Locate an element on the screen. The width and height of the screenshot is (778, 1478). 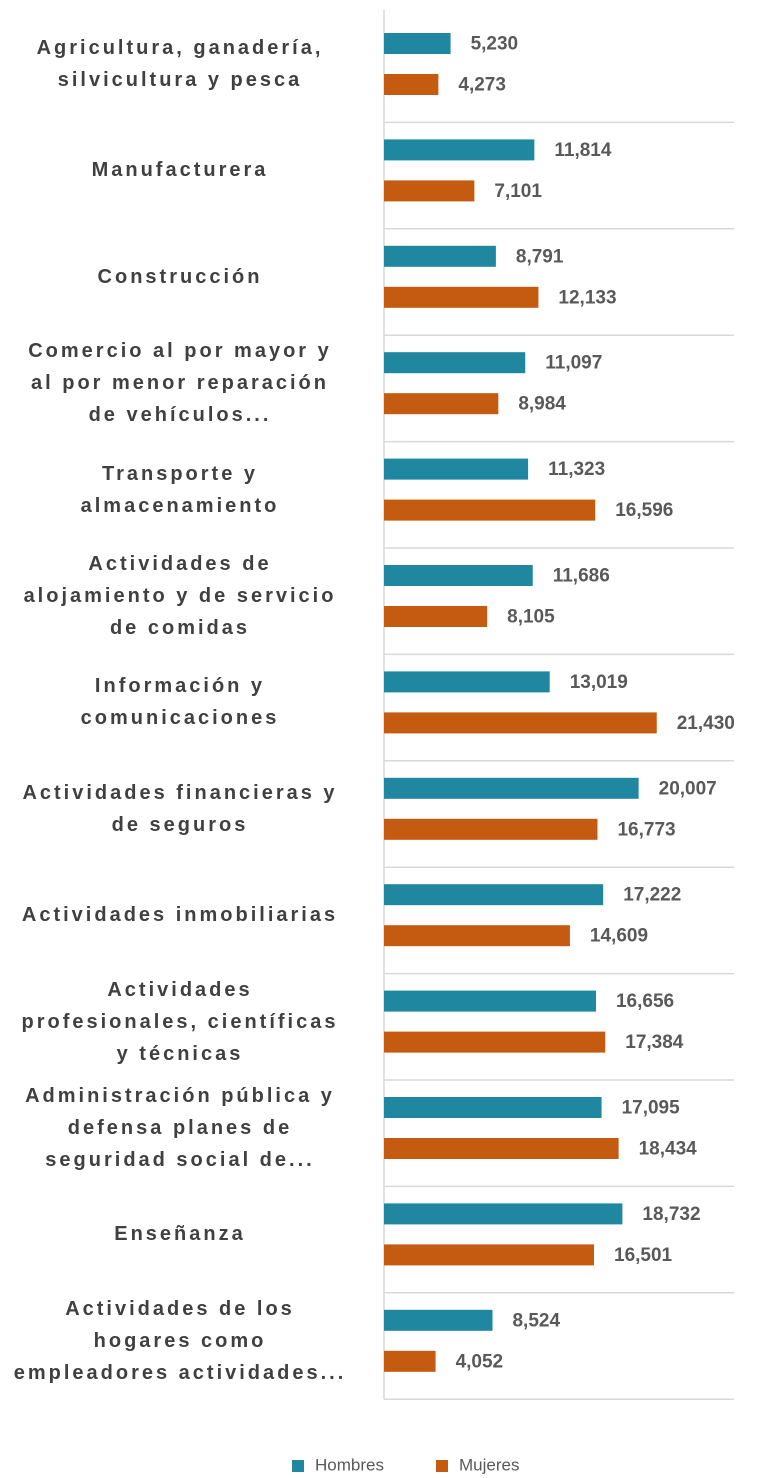
value-label: 18,434 is located at coordinates (668, 1149).